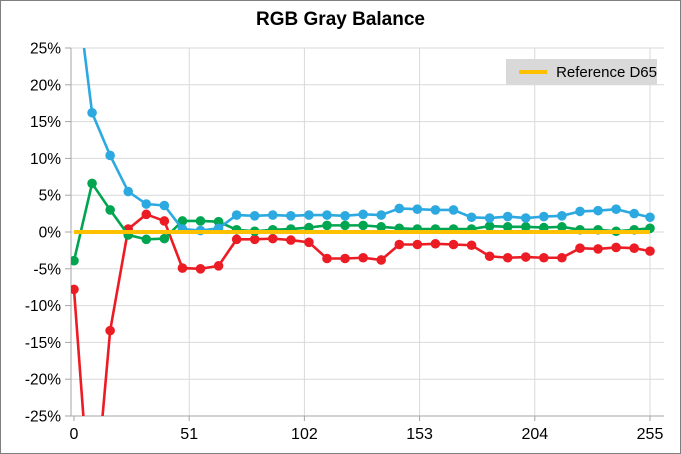  Describe the element at coordinates (419, 434) in the screenshot. I see `x-tick-label: 153` at that location.